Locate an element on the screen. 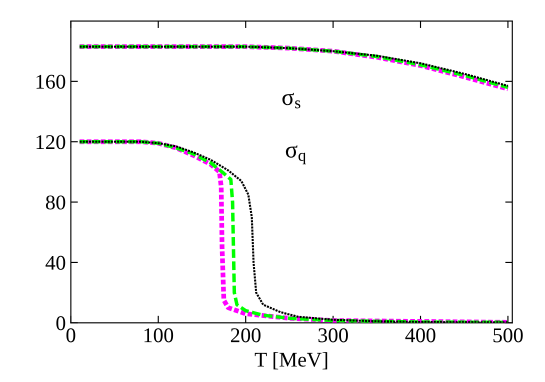 This screenshot has width=545, height=382. x-tick-label: 0 is located at coordinates (71, 335).